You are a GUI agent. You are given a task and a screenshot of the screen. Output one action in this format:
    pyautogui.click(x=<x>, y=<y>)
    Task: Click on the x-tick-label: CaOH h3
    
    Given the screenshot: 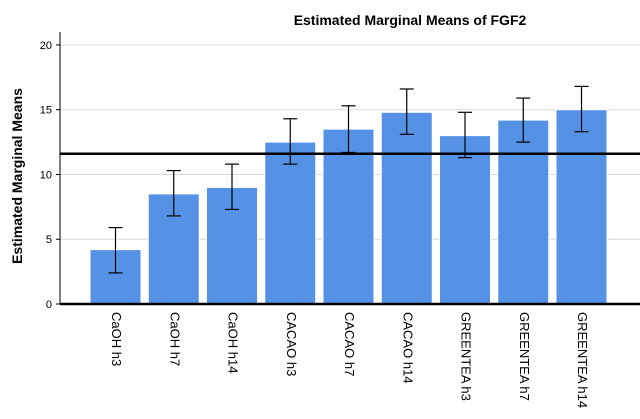 What is the action you would take?
    pyautogui.click(x=116, y=339)
    